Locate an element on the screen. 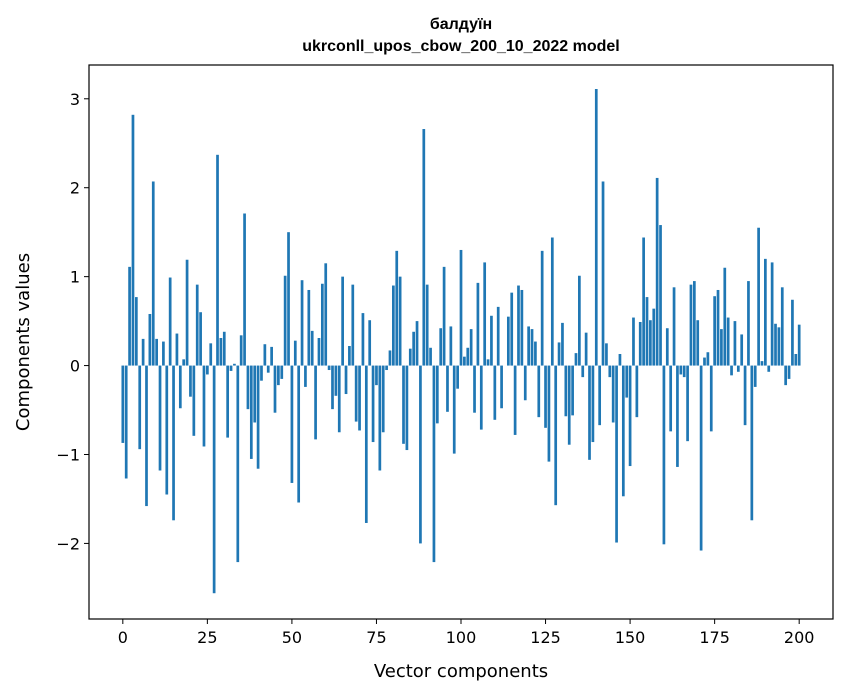 This screenshot has width=847, height=696. x-tick-label-6: 150 is located at coordinates (630, 637).